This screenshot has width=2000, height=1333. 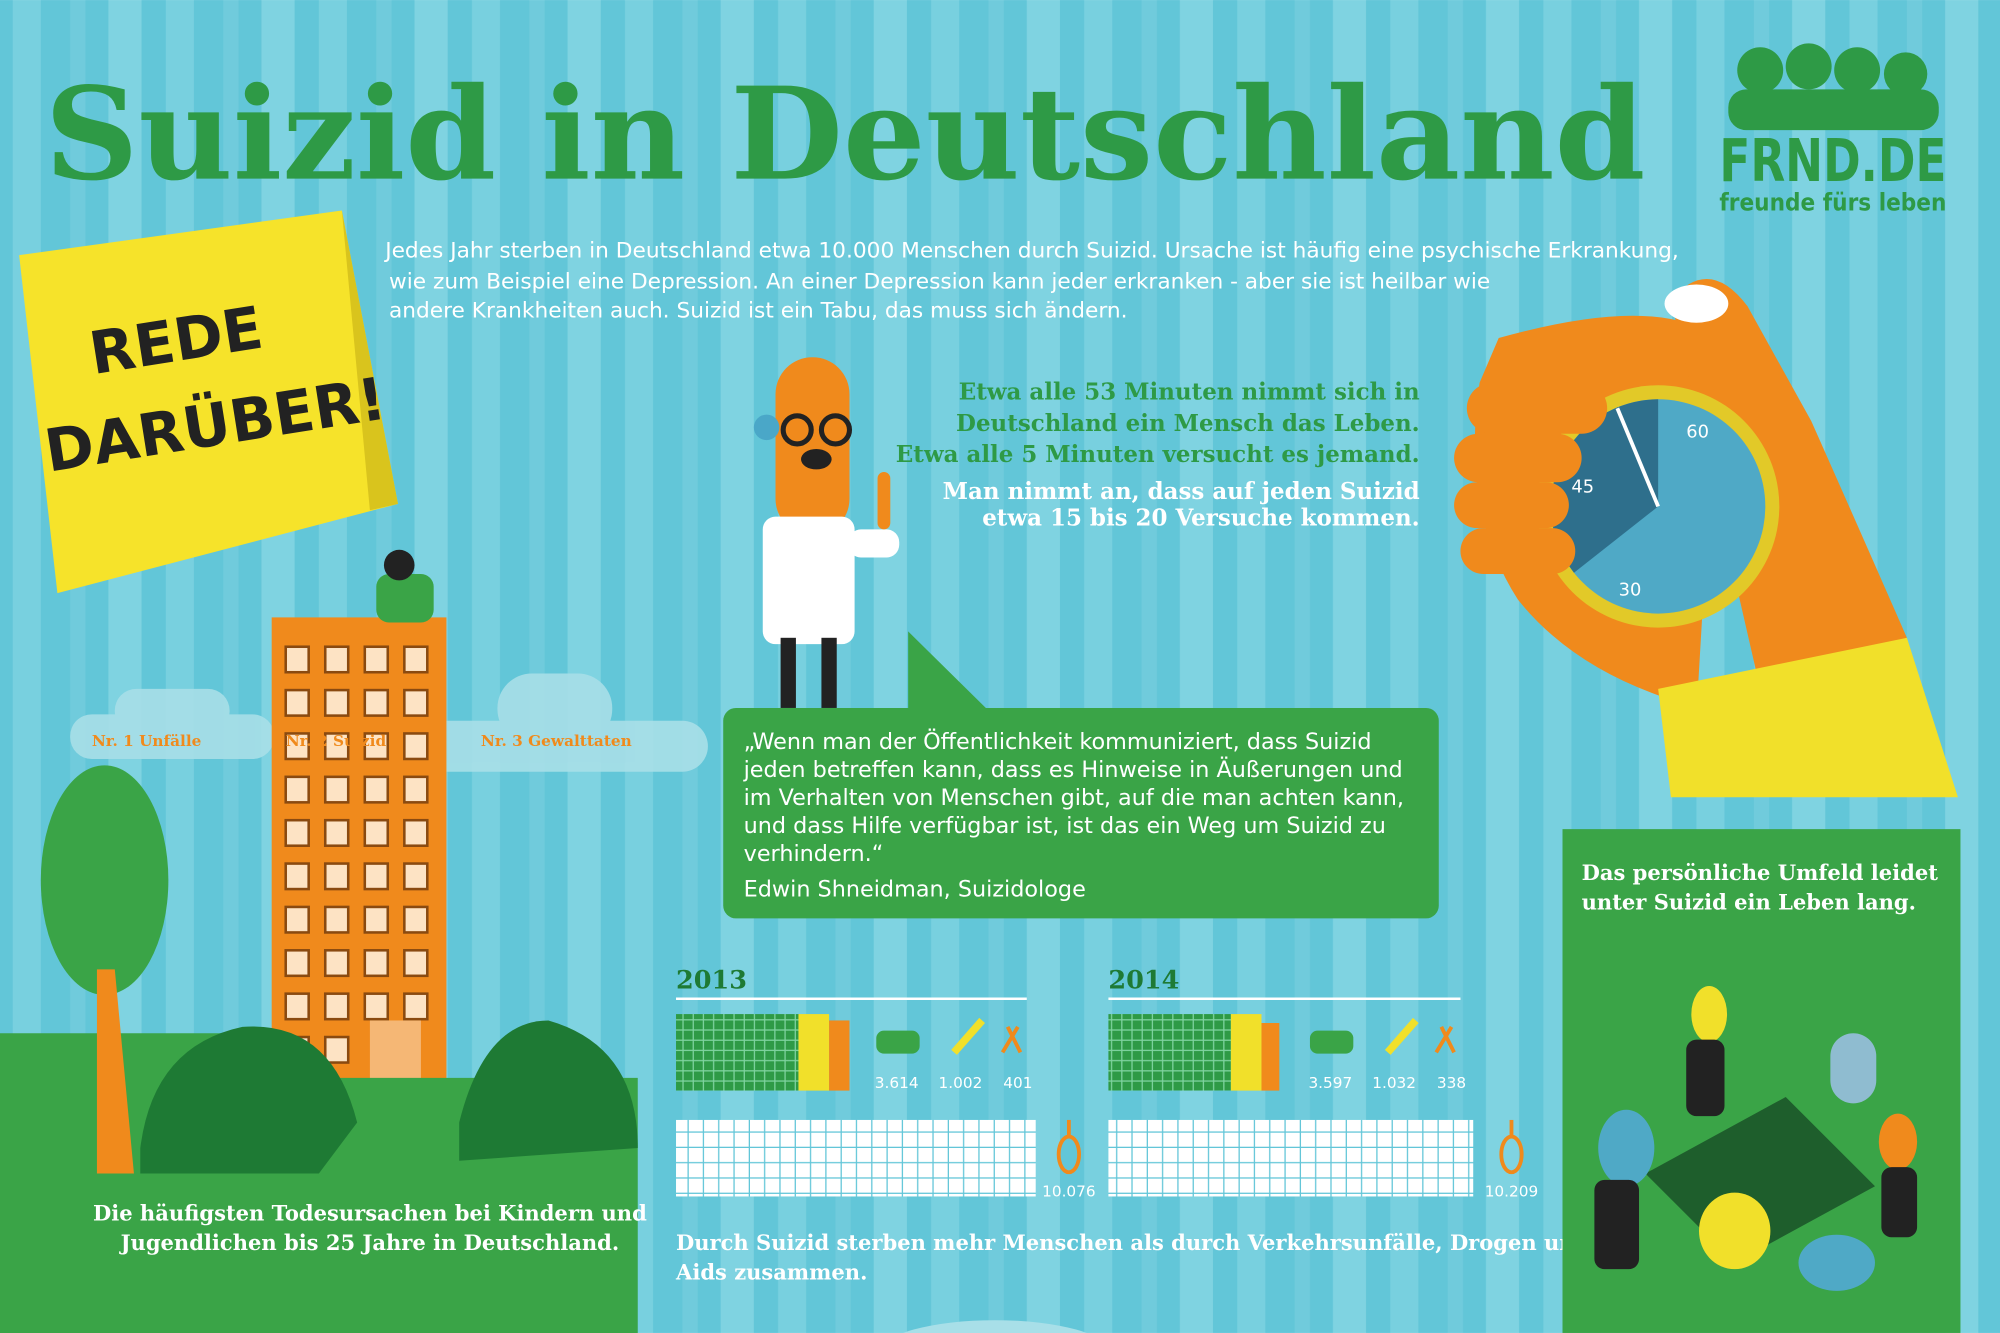 I want to click on aids-number: 401, so click(x=1017, y=1083).